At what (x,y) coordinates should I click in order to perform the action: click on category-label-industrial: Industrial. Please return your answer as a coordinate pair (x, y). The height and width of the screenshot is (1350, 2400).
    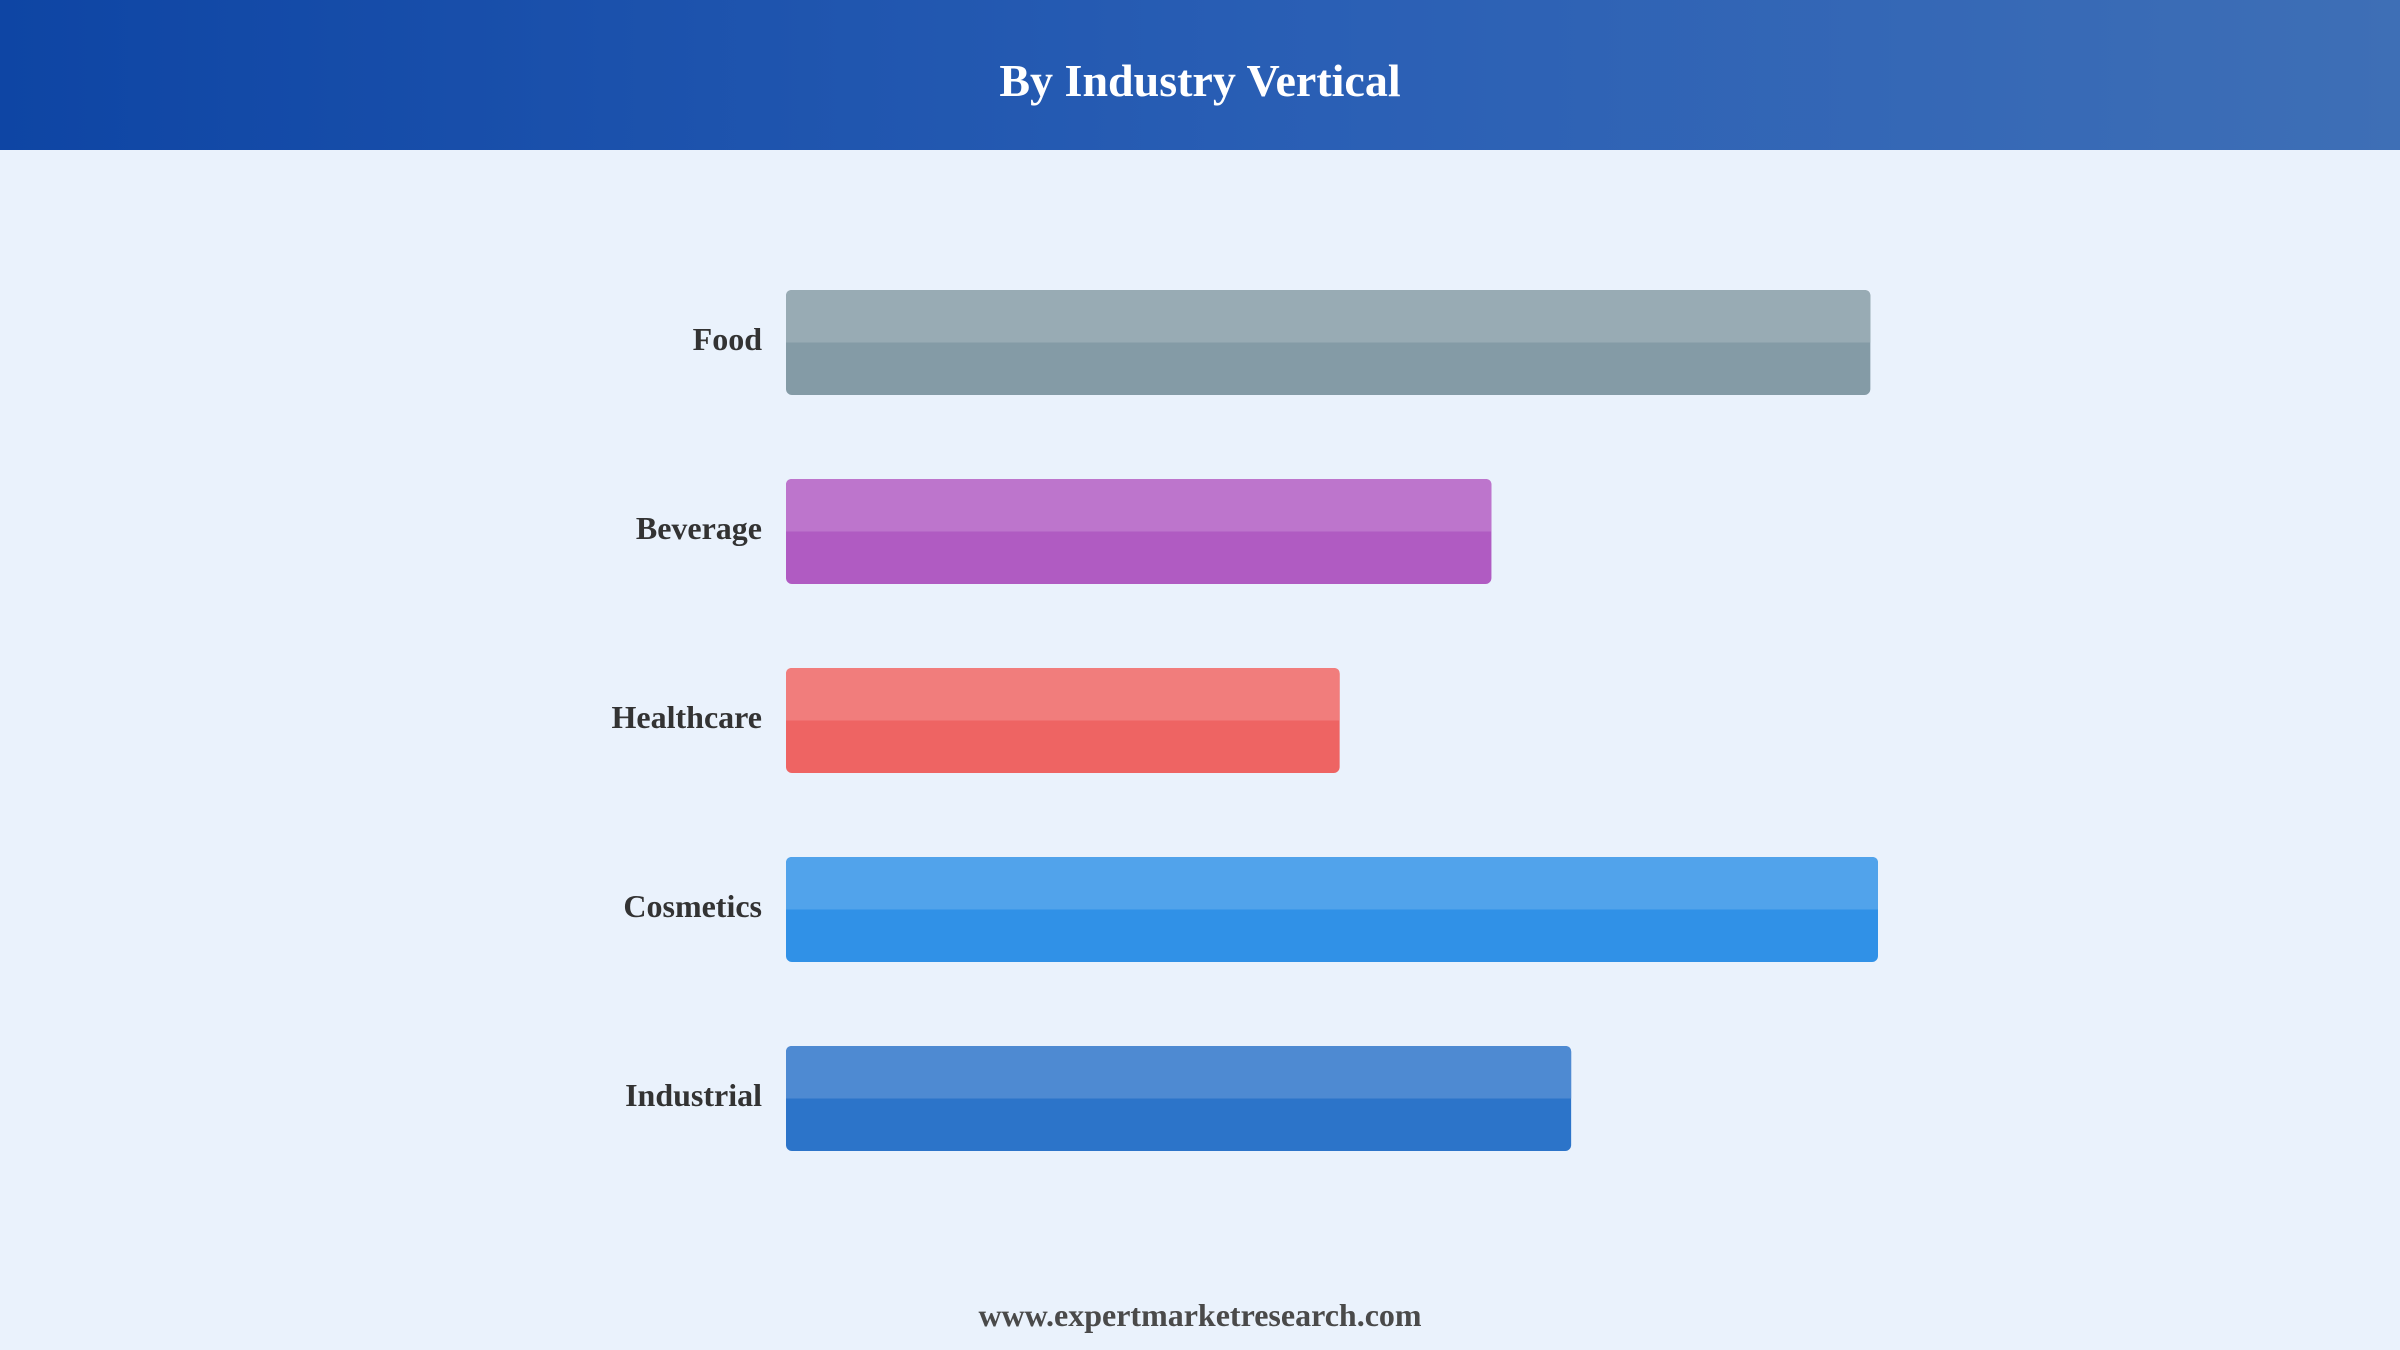
    Looking at the image, I should click on (693, 1095).